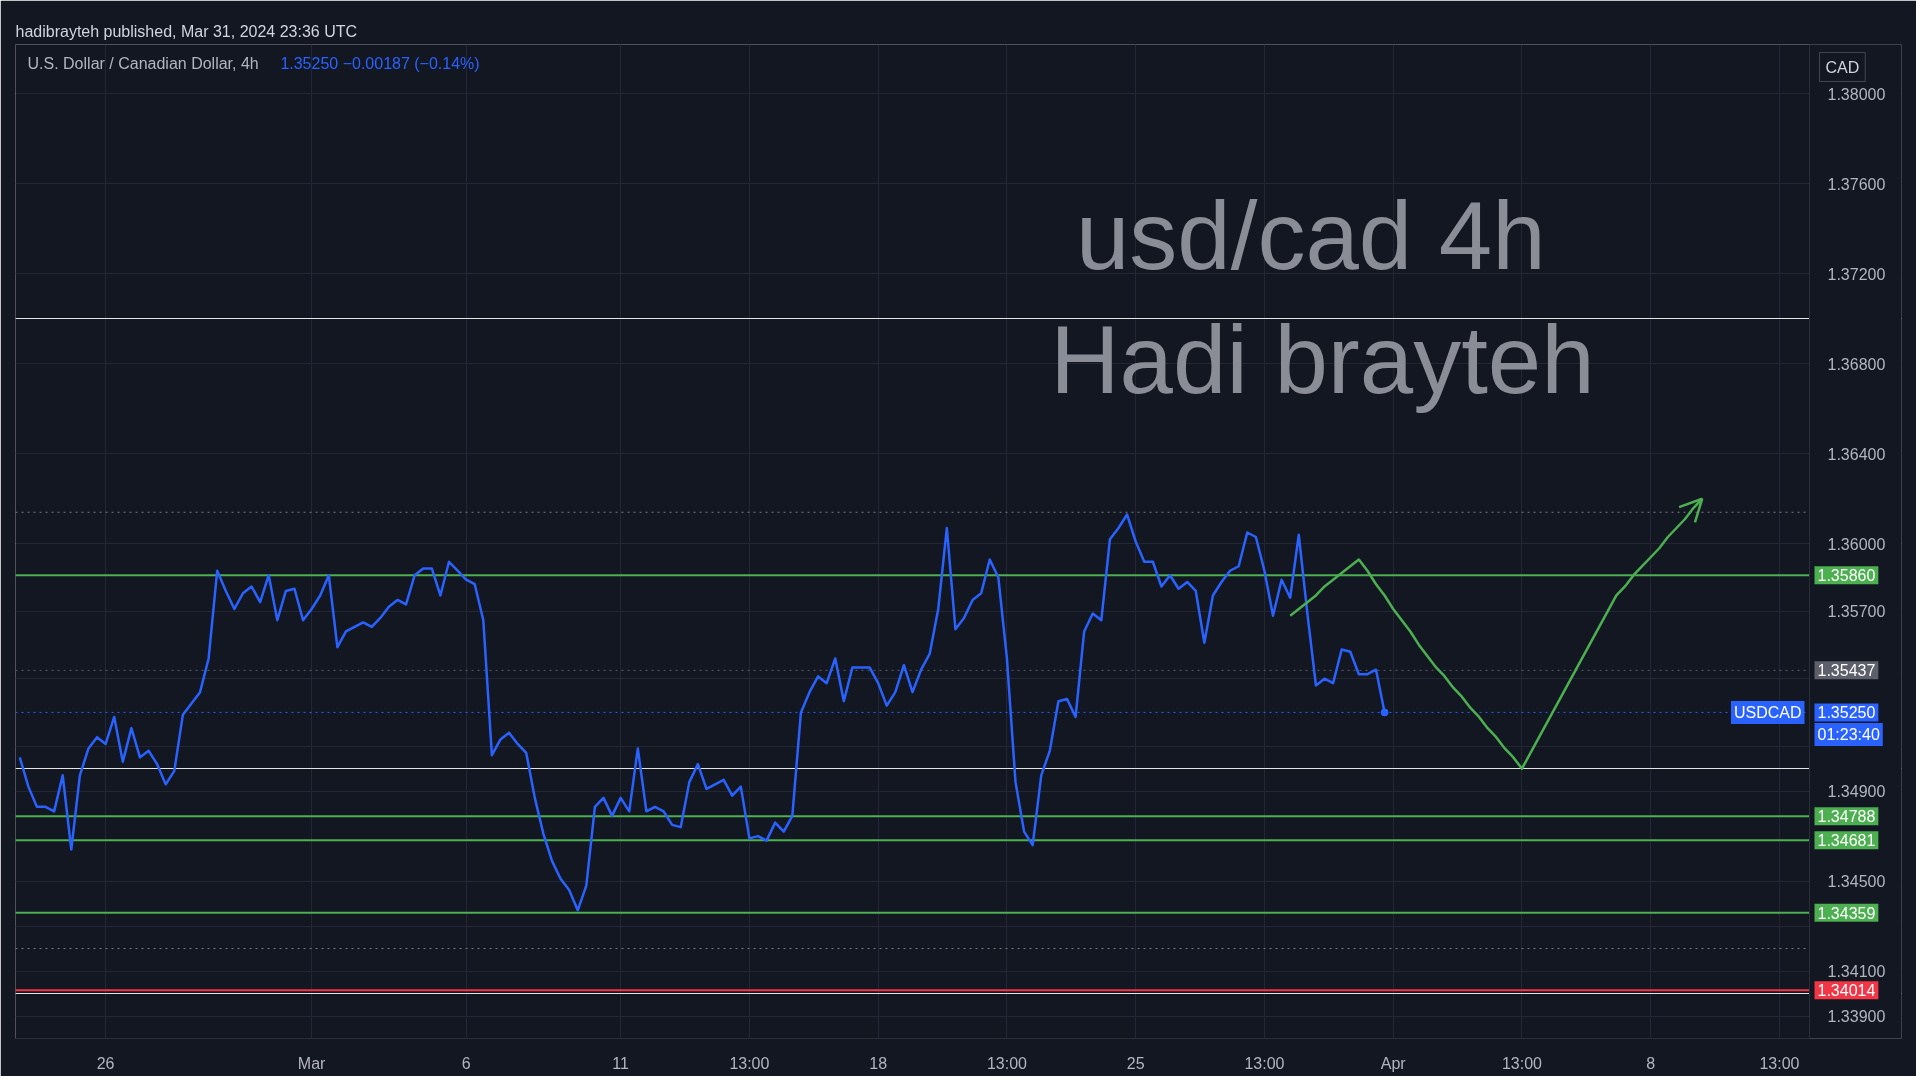 Image resolution: width=1920 pixels, height=1080 pixels. Describe the element at coordinates (1848, 734) in the screenshot. I see `text: 01:23:40` at that location.